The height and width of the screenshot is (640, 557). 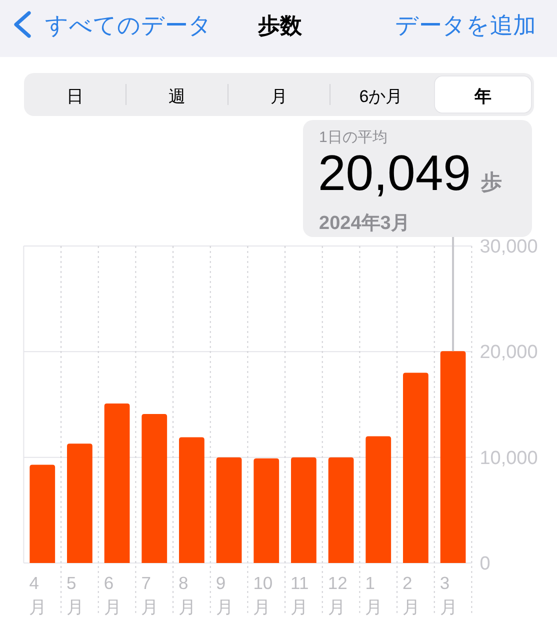 What do you see at coordinates (509, 353) in the screenshot?
I see `y-tick-label: 20,000` at bounding box center [509, 353].